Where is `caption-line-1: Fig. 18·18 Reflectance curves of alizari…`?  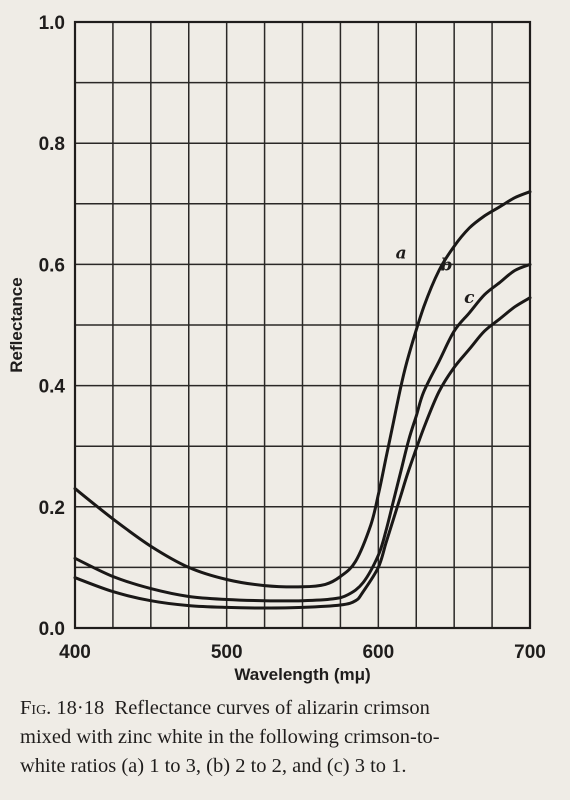 caption-line-1: Fig. 18·18 Reflectance curves of alizari… is located at coordinates (290, 708).